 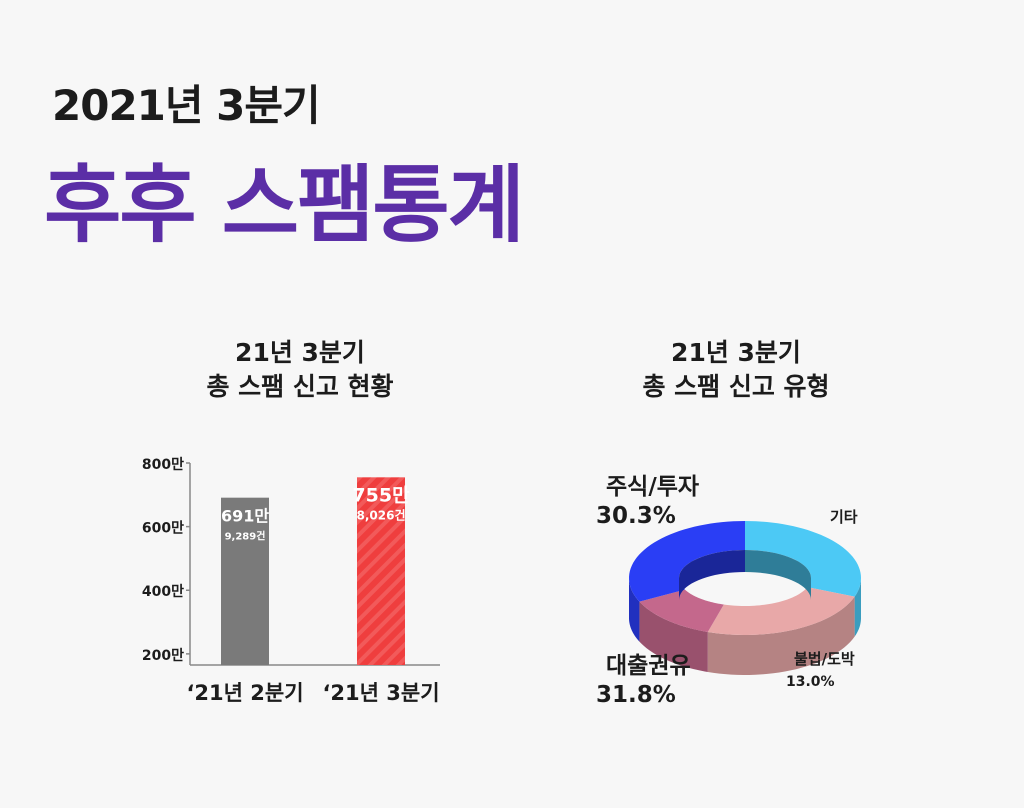 What do you see at coordinates (736, 370) in the screenshot?
I see `donut-chart-title: 21년 3분기 총 스팸 신고 유형` at bounding box center [736, 370].